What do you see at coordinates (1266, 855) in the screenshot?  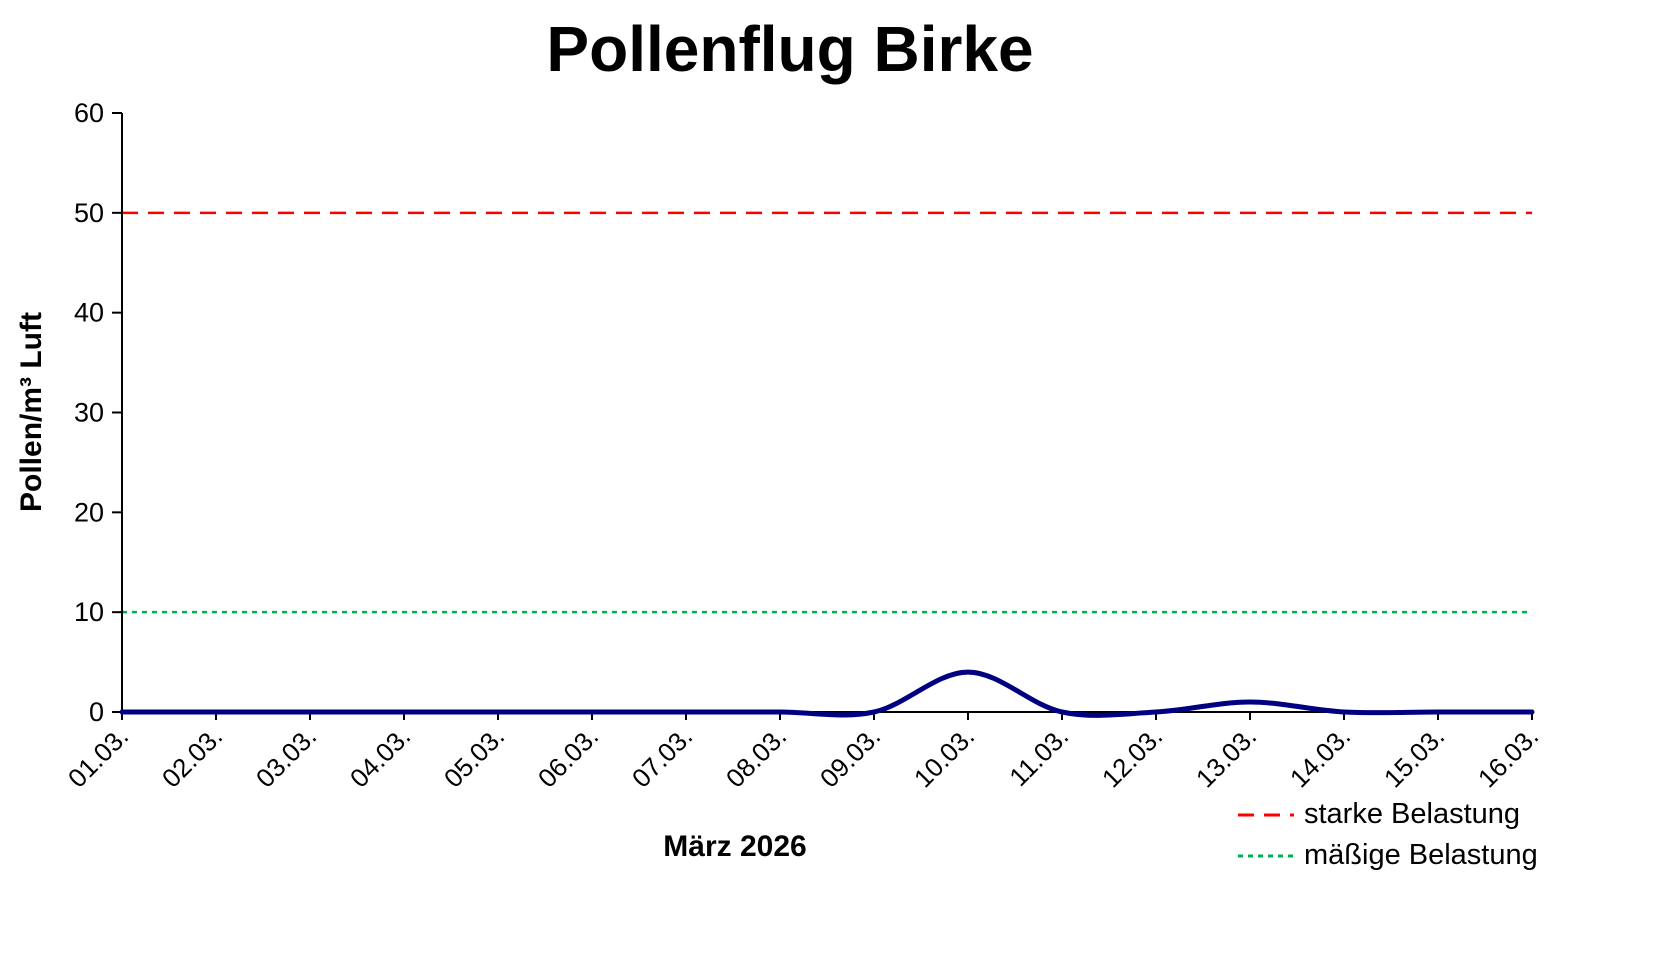 I see `maessige-belastung-dashed-line-icon` at bounding box center [1266, 855].